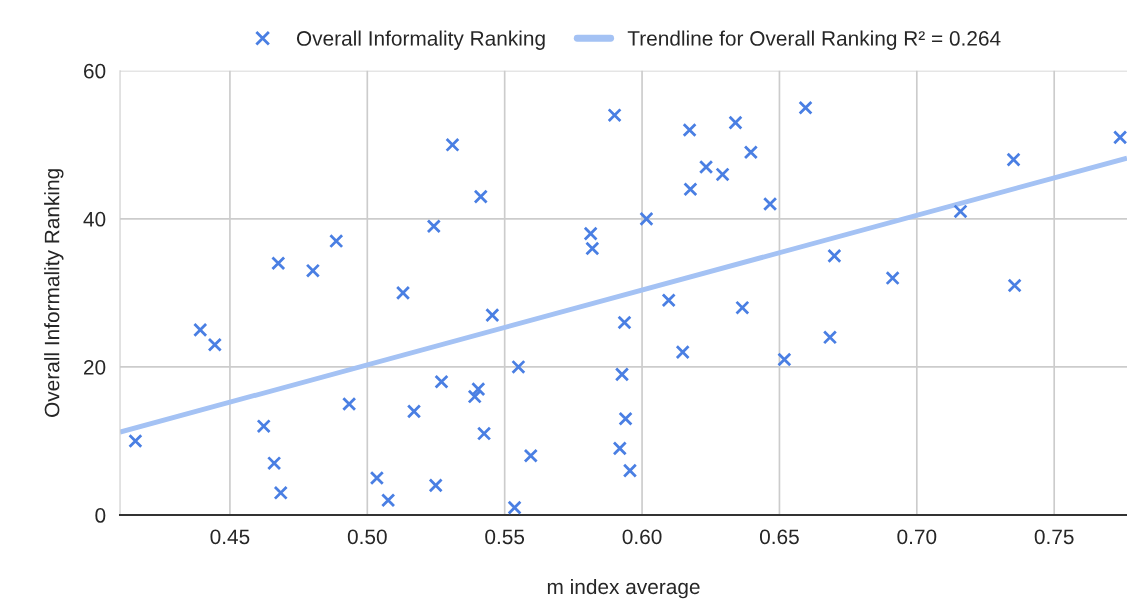 Image resolution: width=1127 pixels, height=610 pixels. What do you see at coordinates (814, 40) in the screenshot?
I see `legend-label: Trendline for Overall Ranking R² = 0.264` at bounding box center [814, 40].